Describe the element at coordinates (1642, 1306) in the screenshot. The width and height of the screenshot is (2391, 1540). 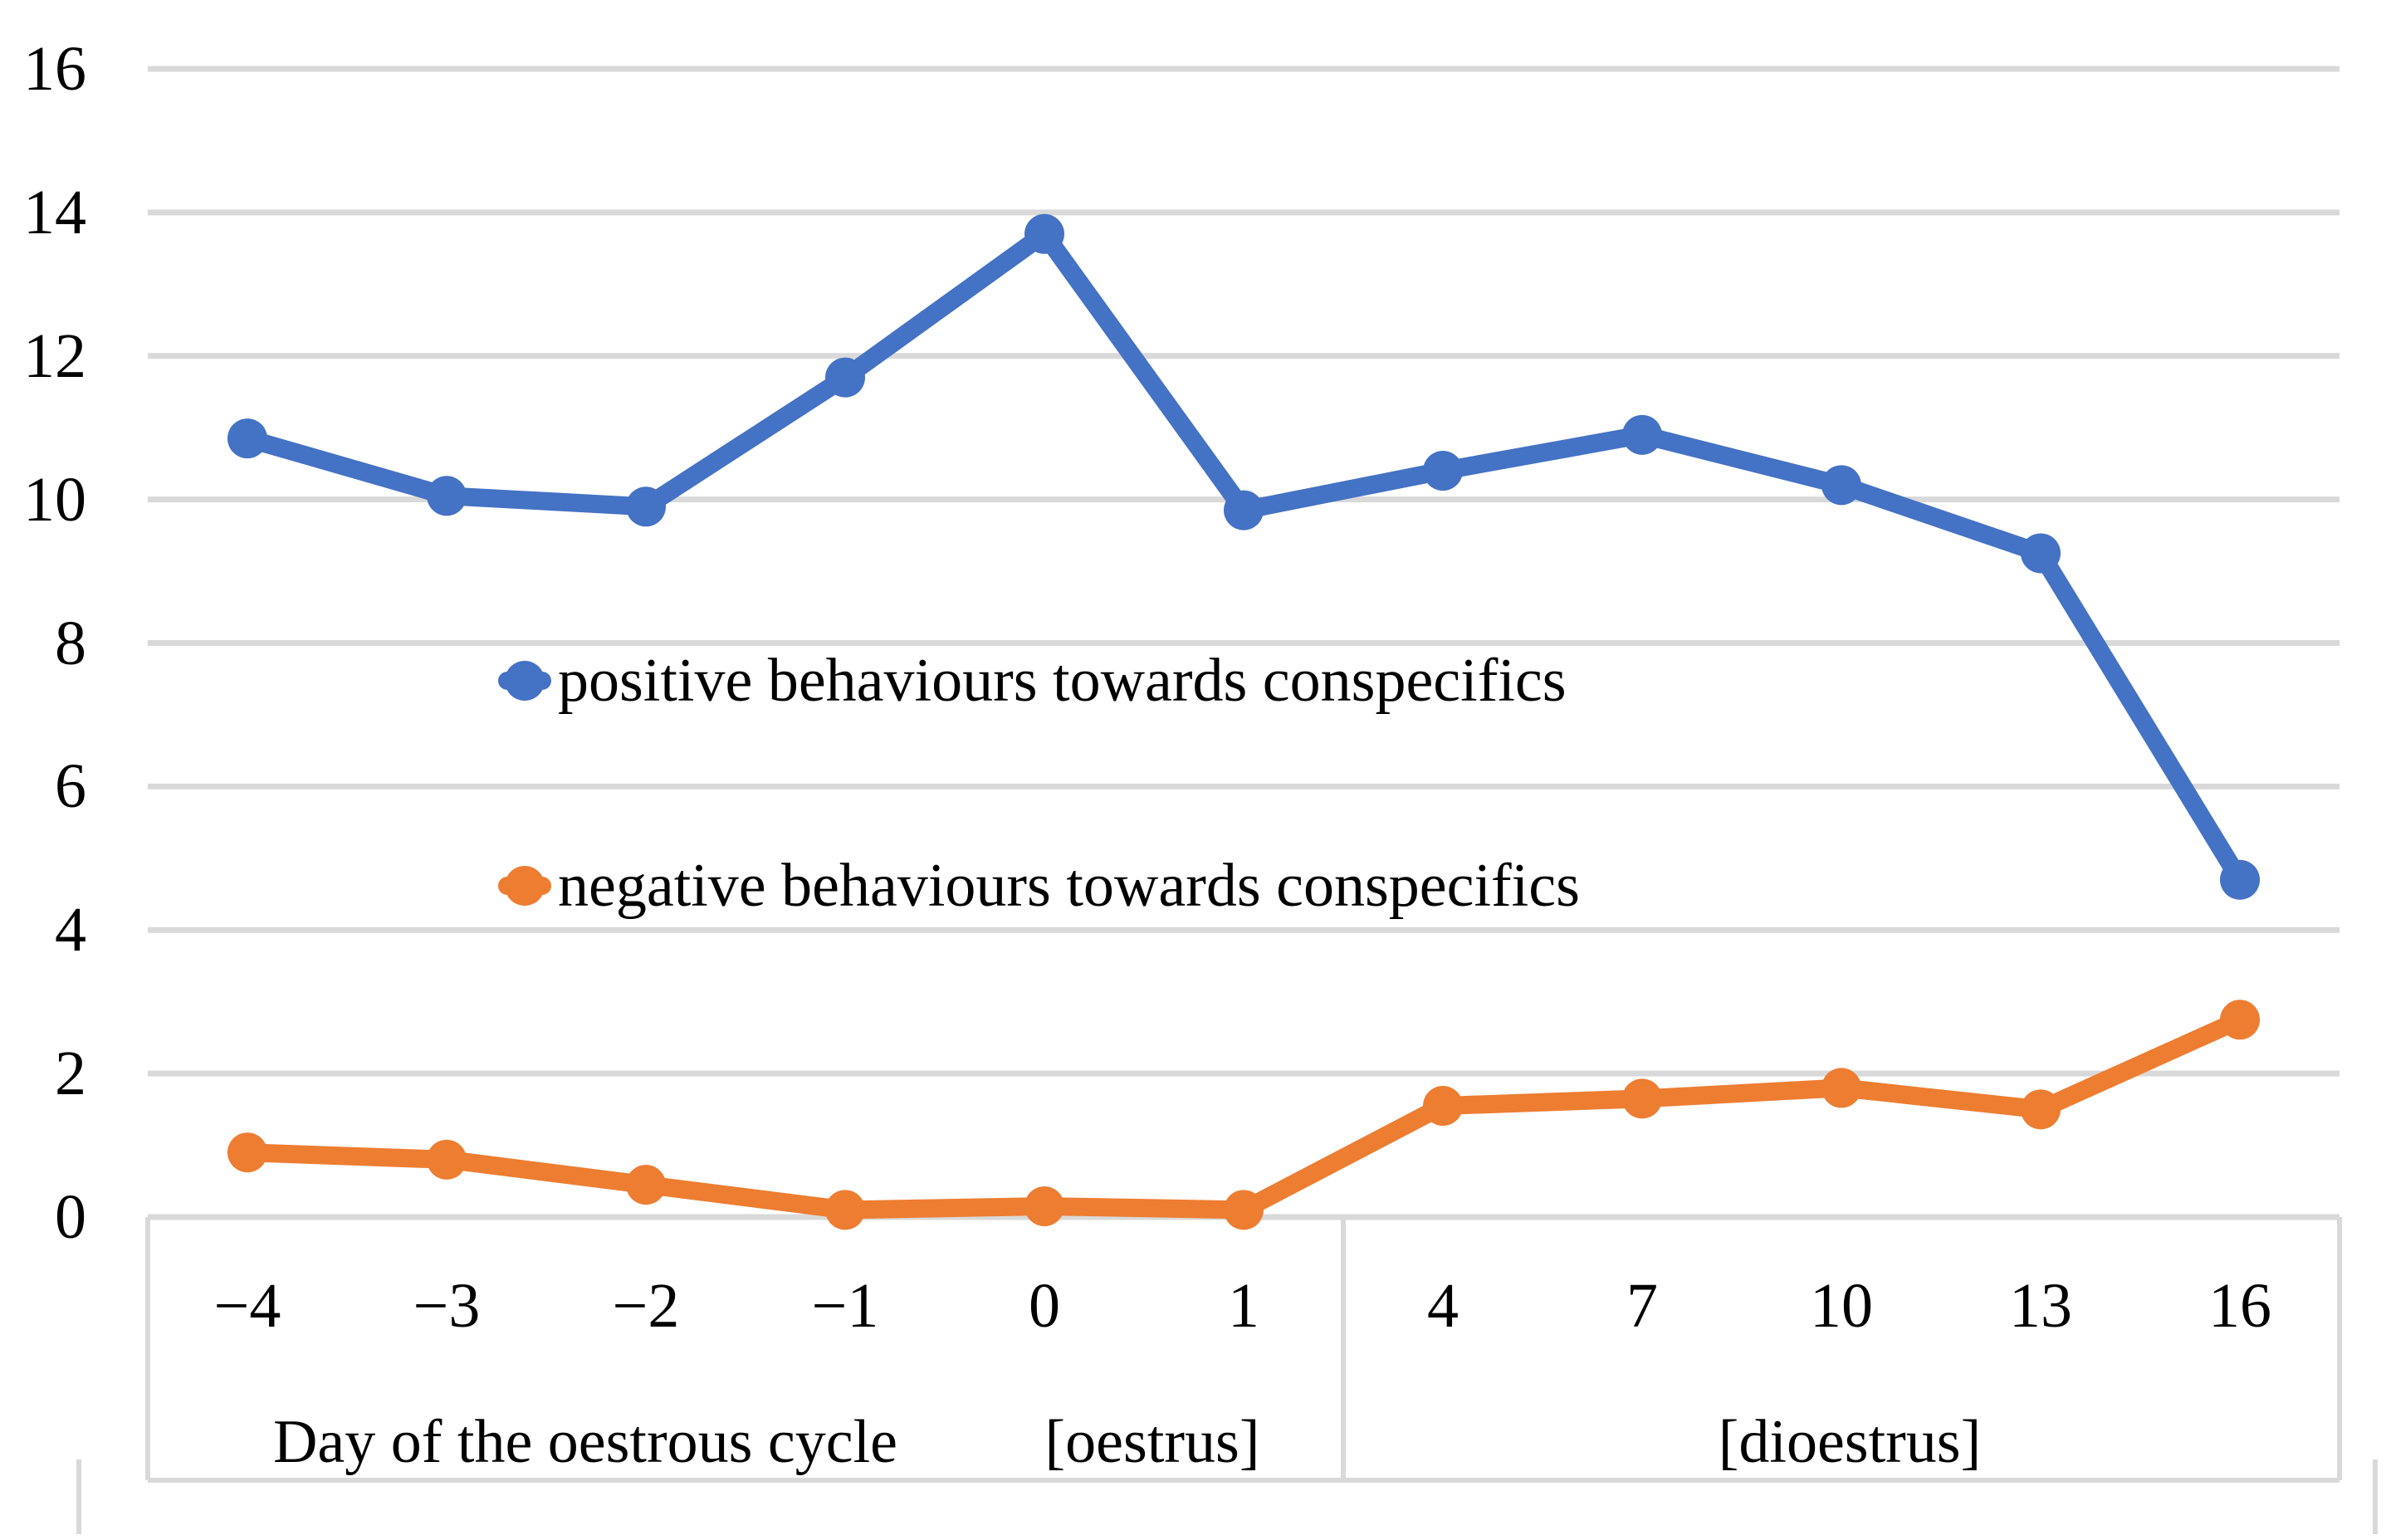
I see `x-tick-label-7: 7` at that location.